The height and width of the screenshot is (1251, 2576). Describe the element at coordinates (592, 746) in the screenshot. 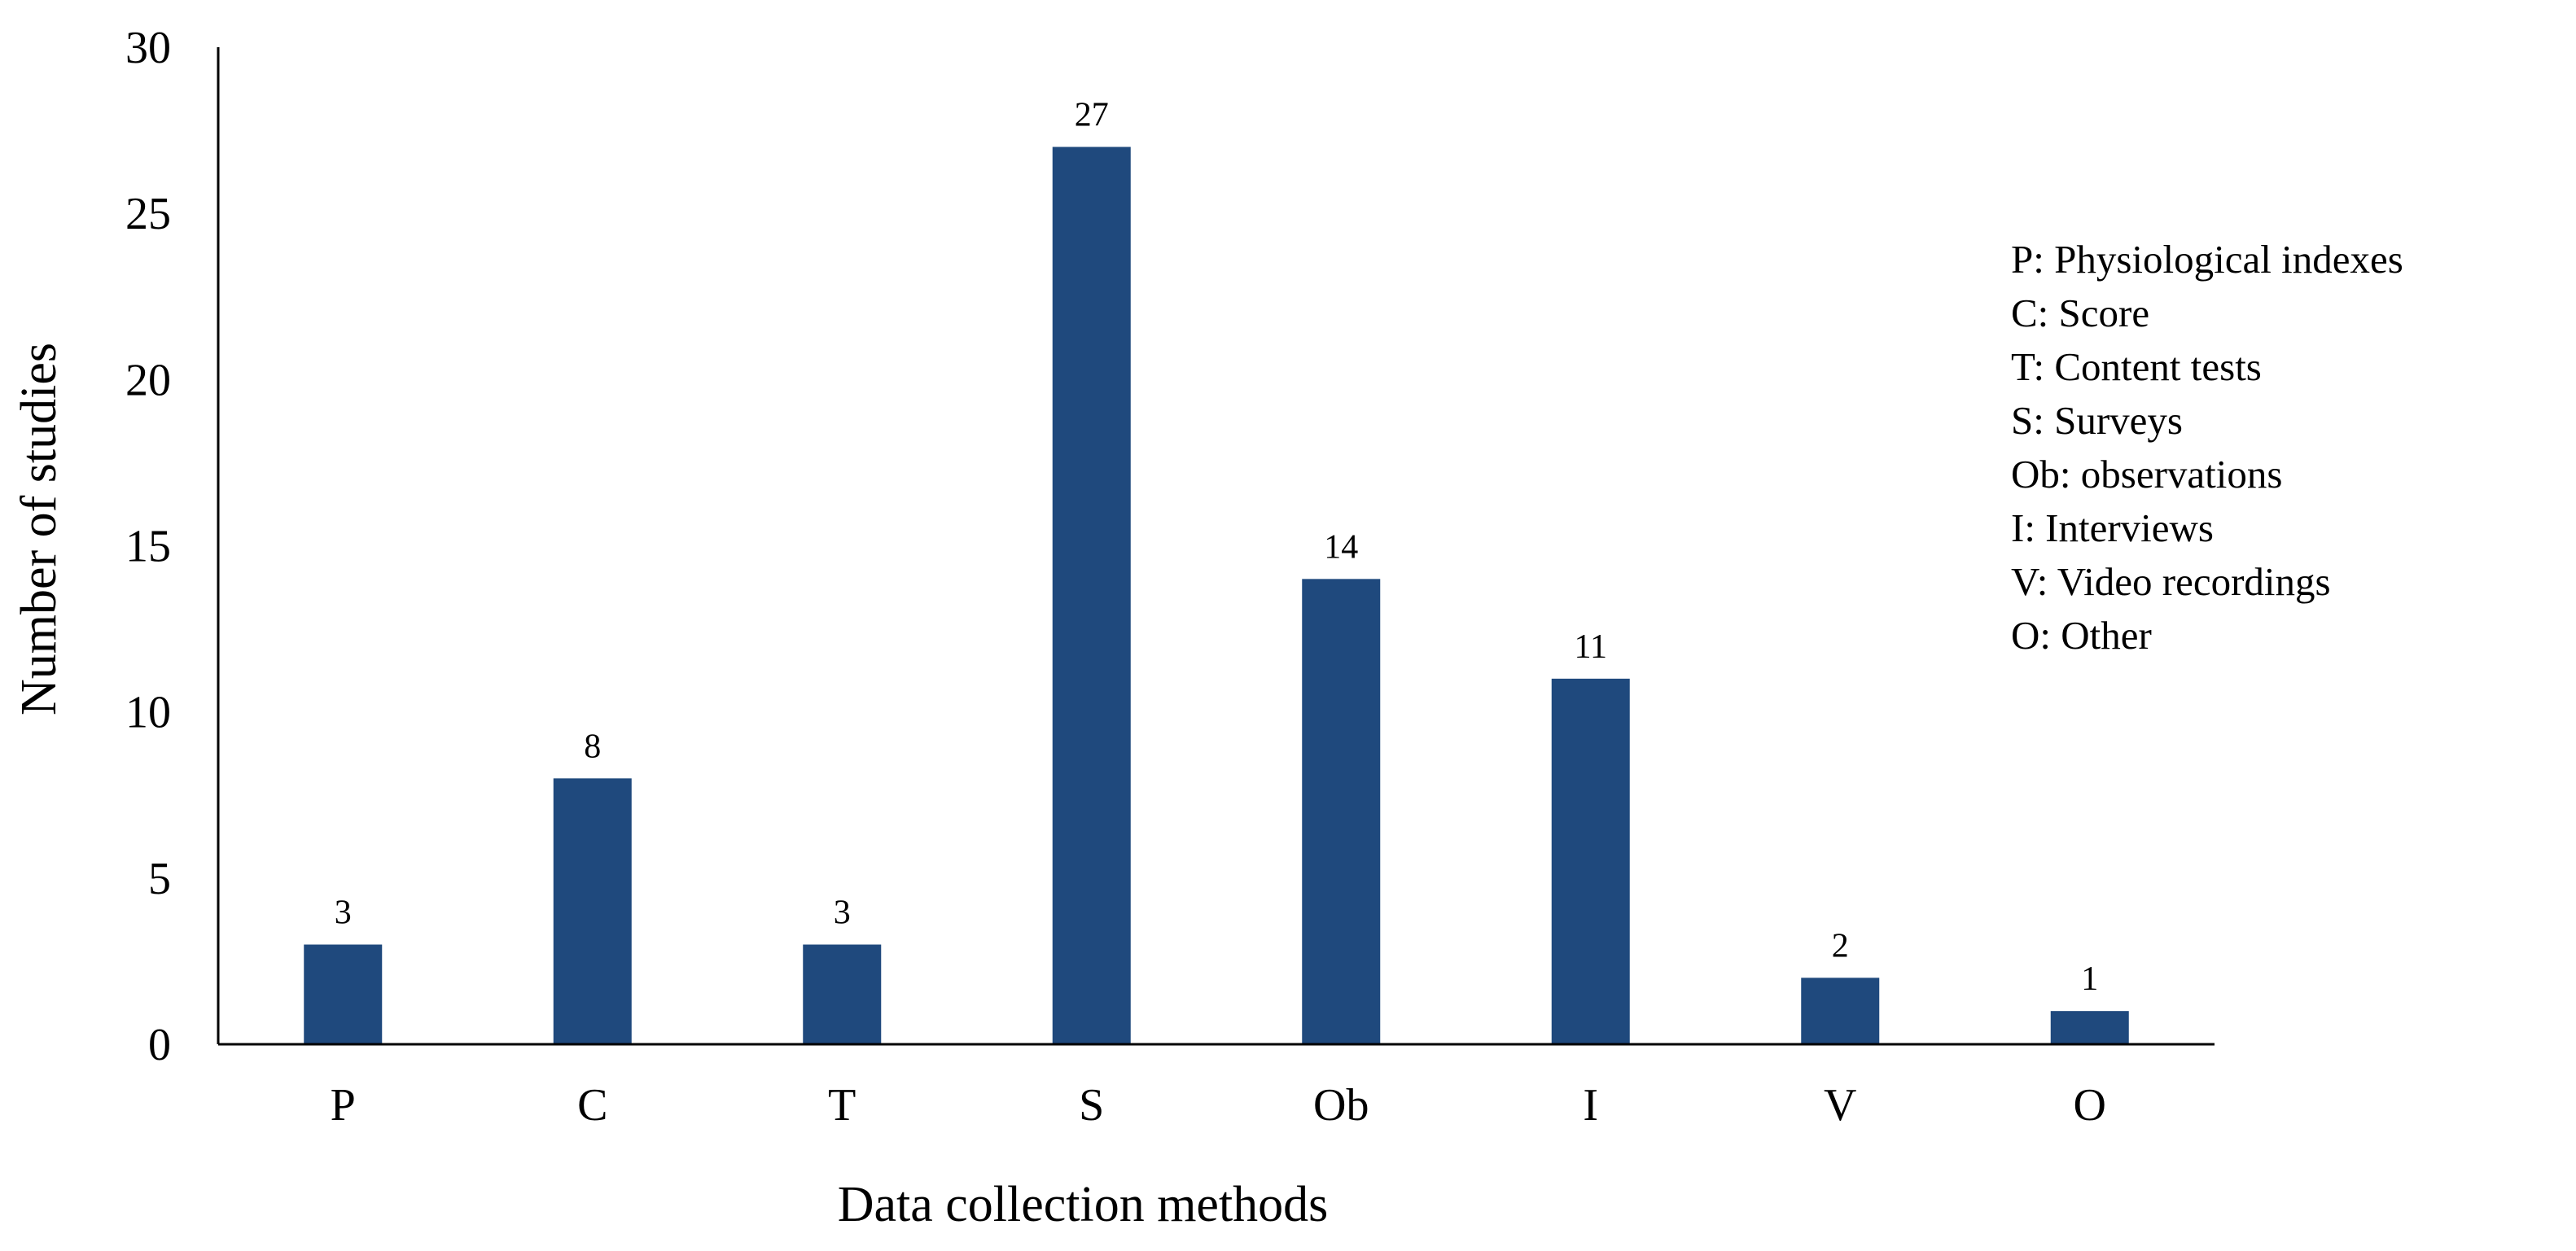

I see `data-label-c: 8` at that location.